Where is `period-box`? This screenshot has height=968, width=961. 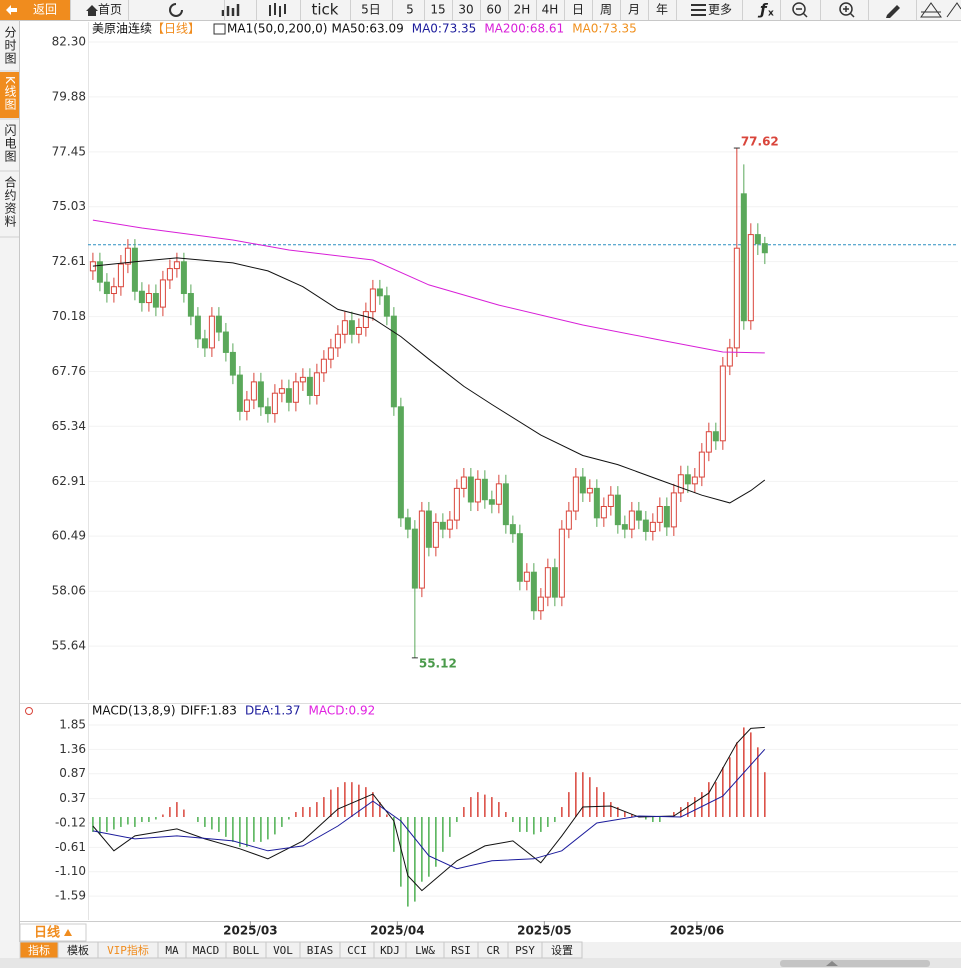
period-box is located at coordinates (53, 932).